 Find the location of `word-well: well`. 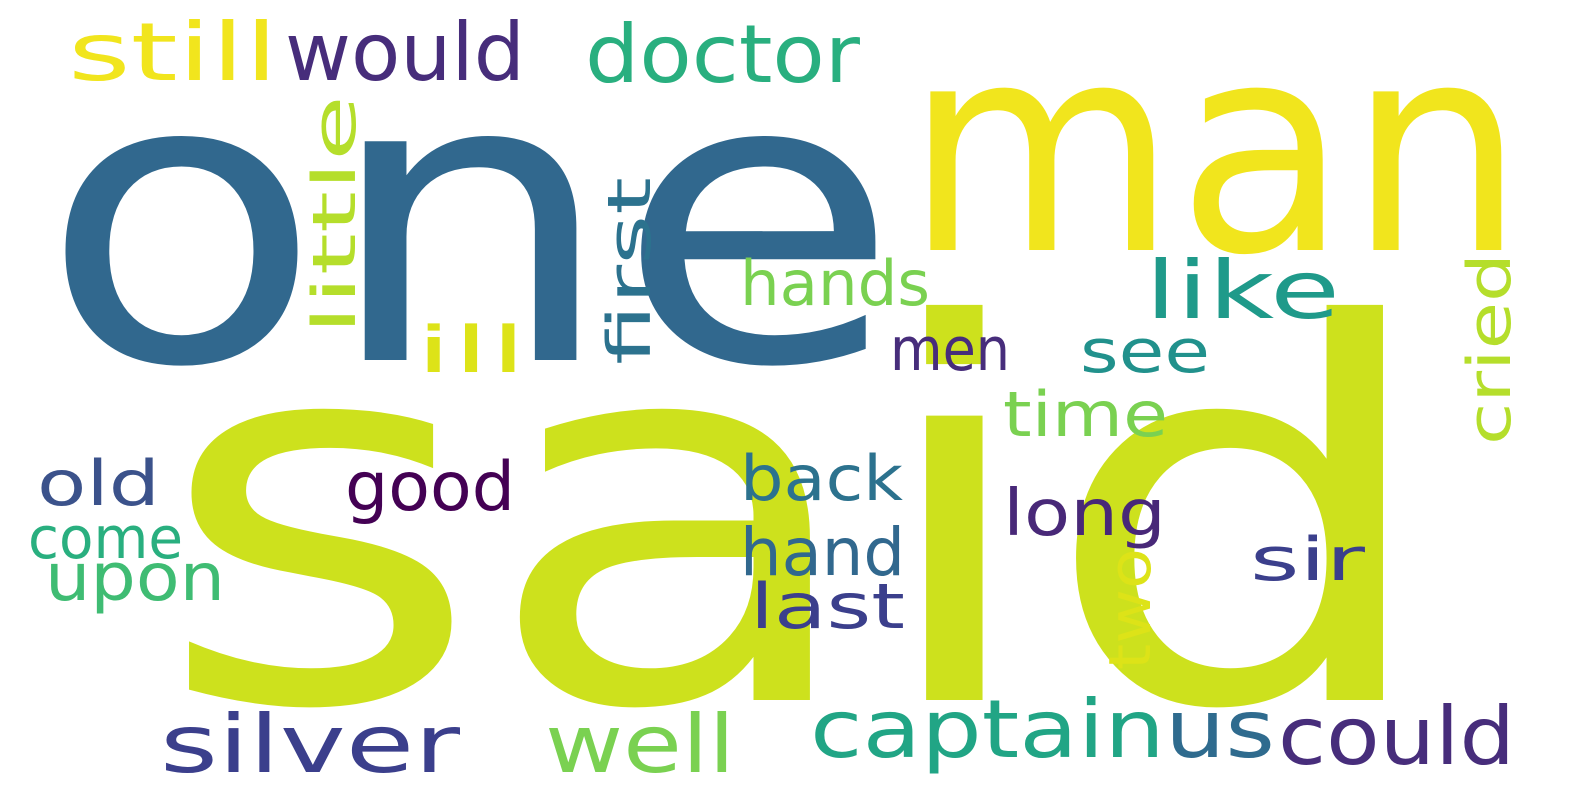

word-well: well is located at coordinates (640, 744).